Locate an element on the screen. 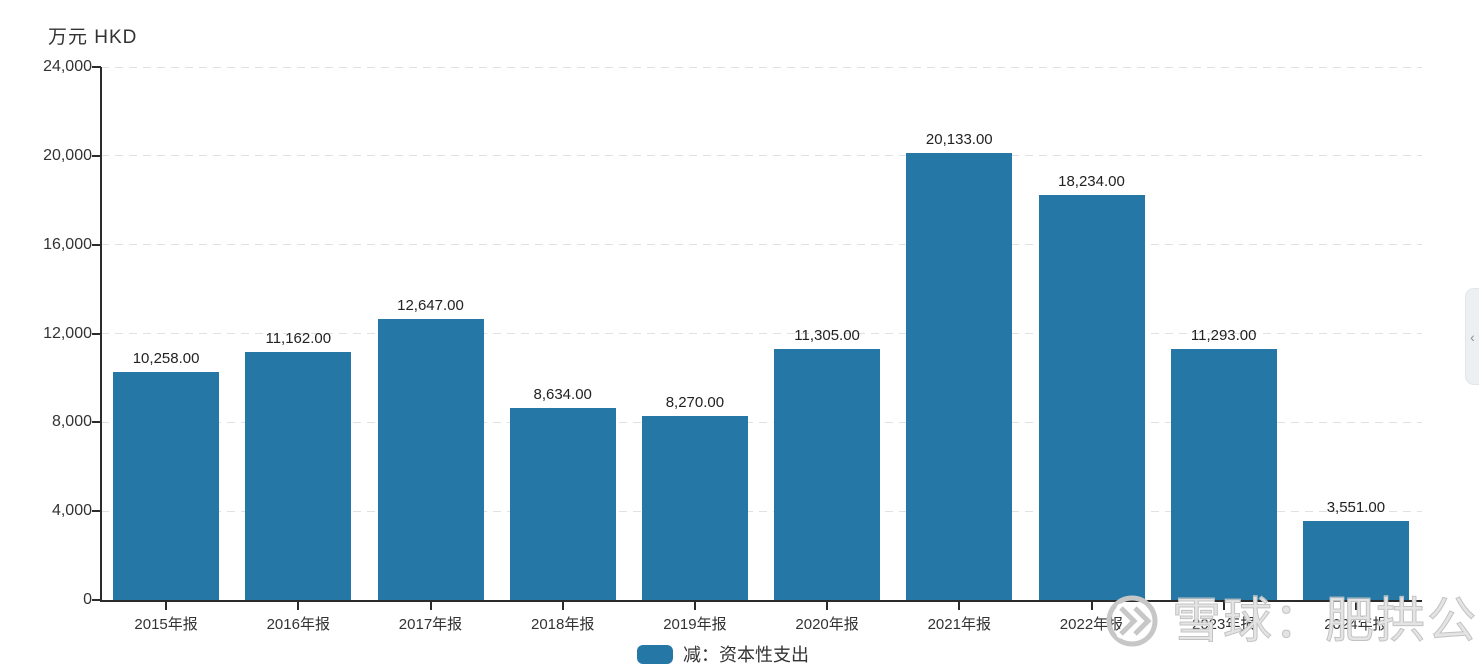 The width and height of the screenshot is (1479, 669). legend-item-capital-expenditure: 减：资本性支出 is located at coordinates (723, 654).